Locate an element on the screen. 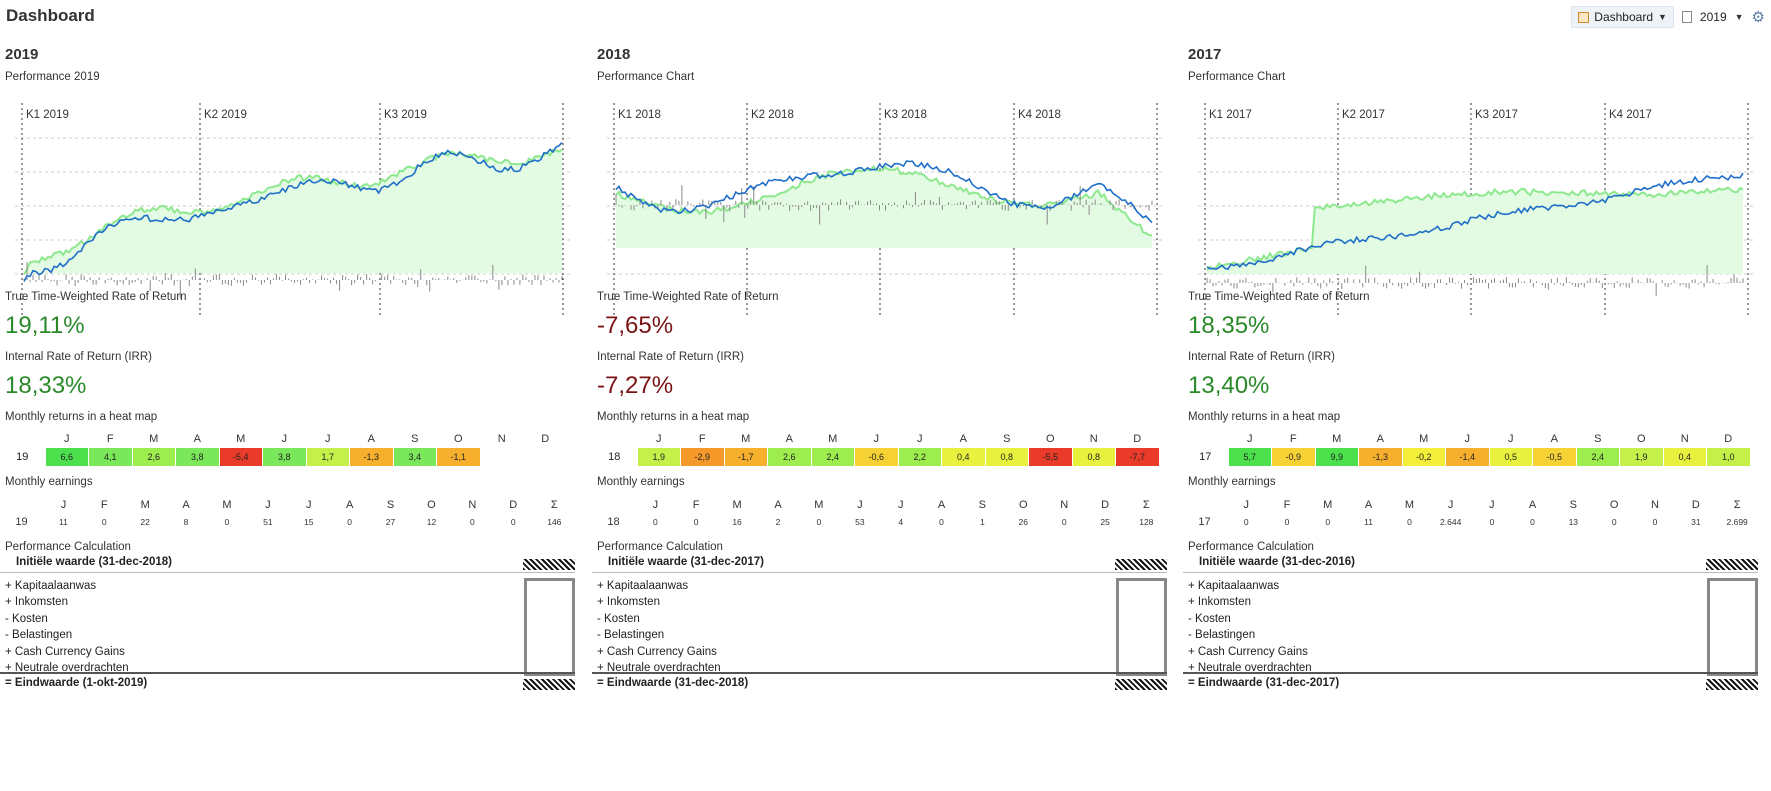 The height and width of the screenshot is (791, 1771). earnings-year: 19 is located at coordinates (21, 522).